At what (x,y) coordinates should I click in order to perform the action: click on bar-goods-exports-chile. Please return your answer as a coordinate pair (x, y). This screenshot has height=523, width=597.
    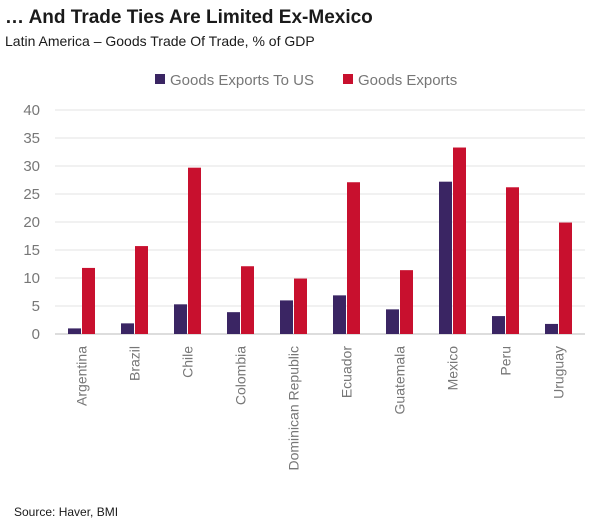
    Looking at the image, I should click on (194, 250).